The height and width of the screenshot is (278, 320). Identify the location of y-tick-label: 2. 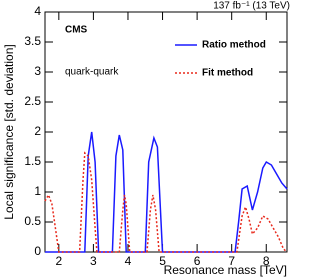
(37, 131).